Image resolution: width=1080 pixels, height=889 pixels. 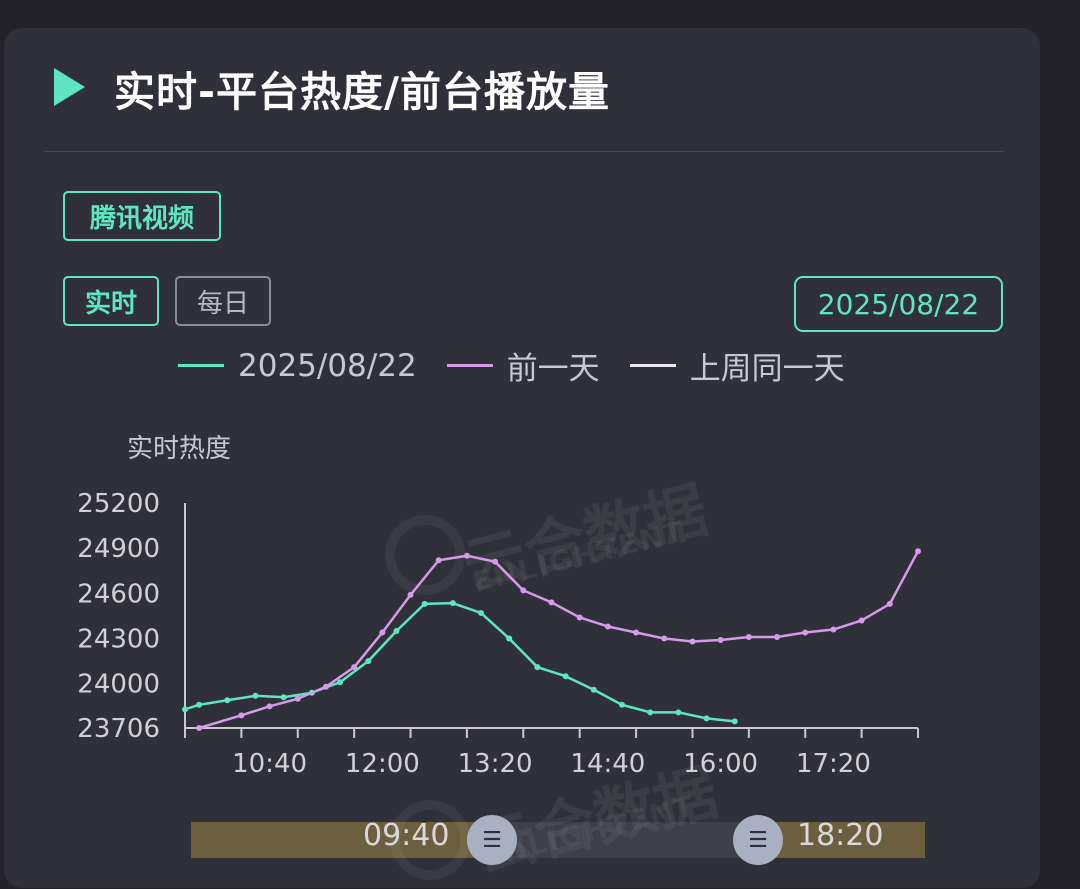 I want to click on legend-item-last-week: 上周同一天, so click(x=737, y=365).